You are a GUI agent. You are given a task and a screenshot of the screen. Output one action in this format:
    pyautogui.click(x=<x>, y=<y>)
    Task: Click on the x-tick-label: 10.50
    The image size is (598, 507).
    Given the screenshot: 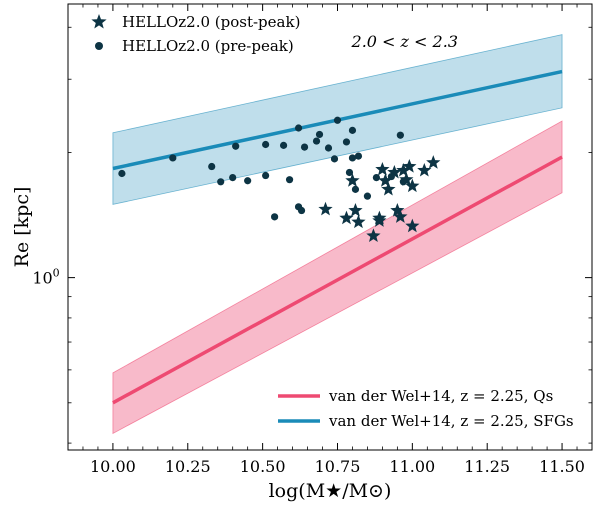 What is the action you would take?
    pyautogui.click(x=263, y=466)
    